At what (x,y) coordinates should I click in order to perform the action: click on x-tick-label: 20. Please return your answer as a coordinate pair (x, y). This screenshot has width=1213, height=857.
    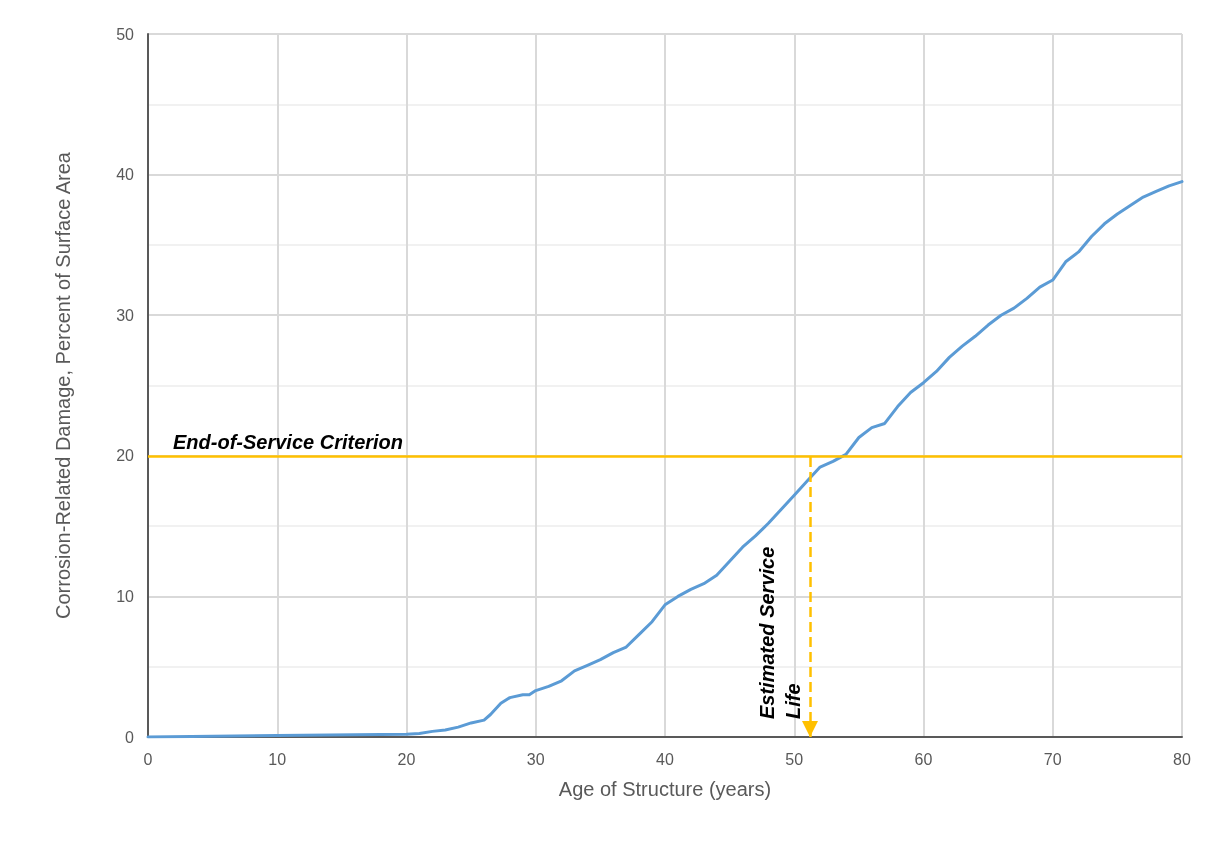
    Looking at the image, I should click on (406, 759).